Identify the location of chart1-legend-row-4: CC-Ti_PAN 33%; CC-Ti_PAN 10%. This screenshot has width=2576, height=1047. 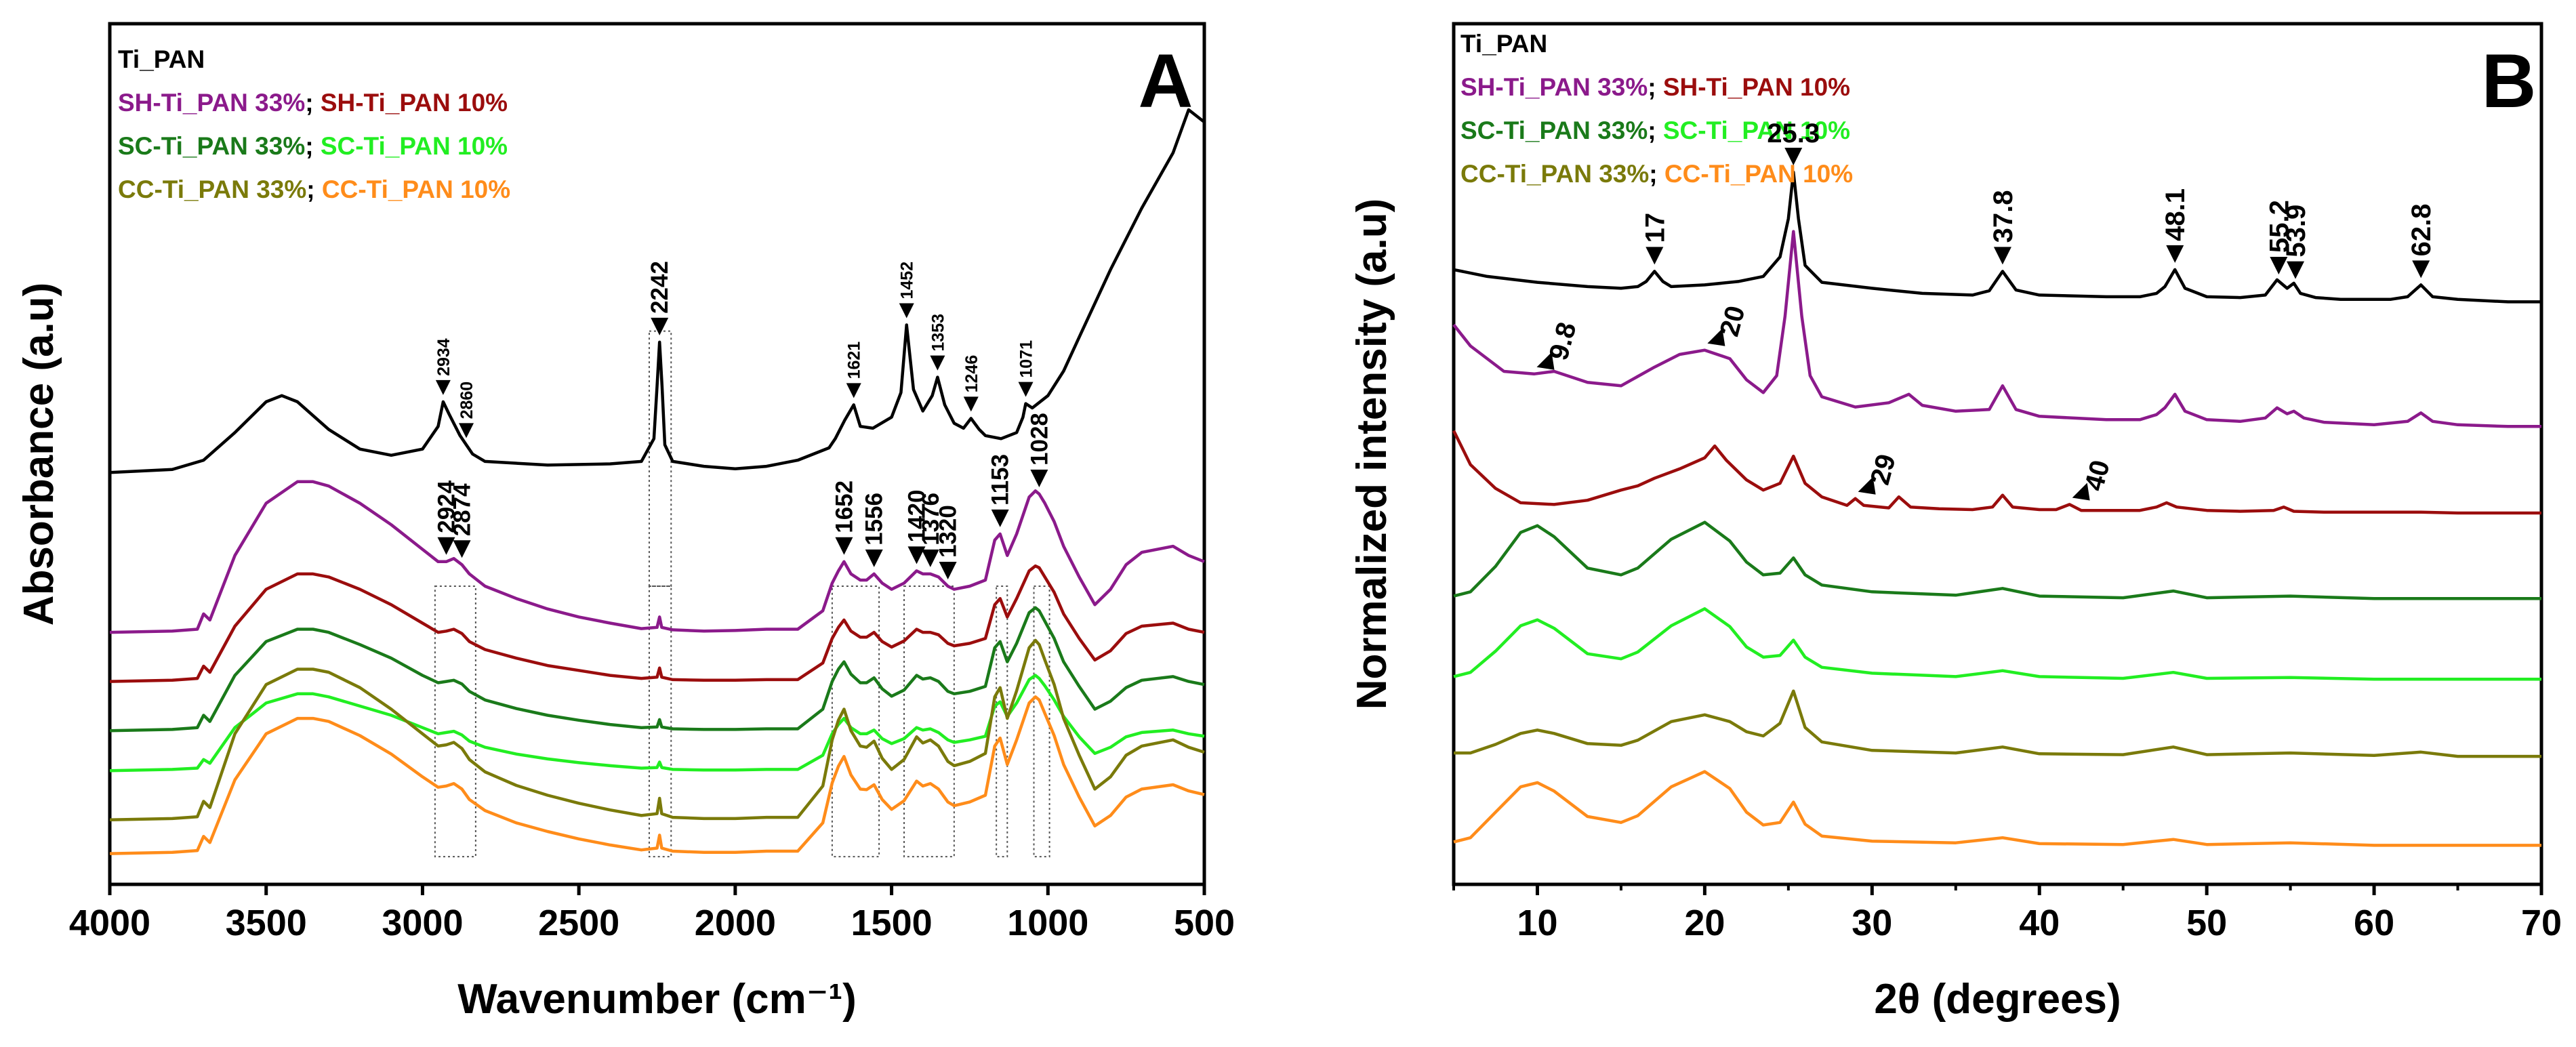
(314, 189).